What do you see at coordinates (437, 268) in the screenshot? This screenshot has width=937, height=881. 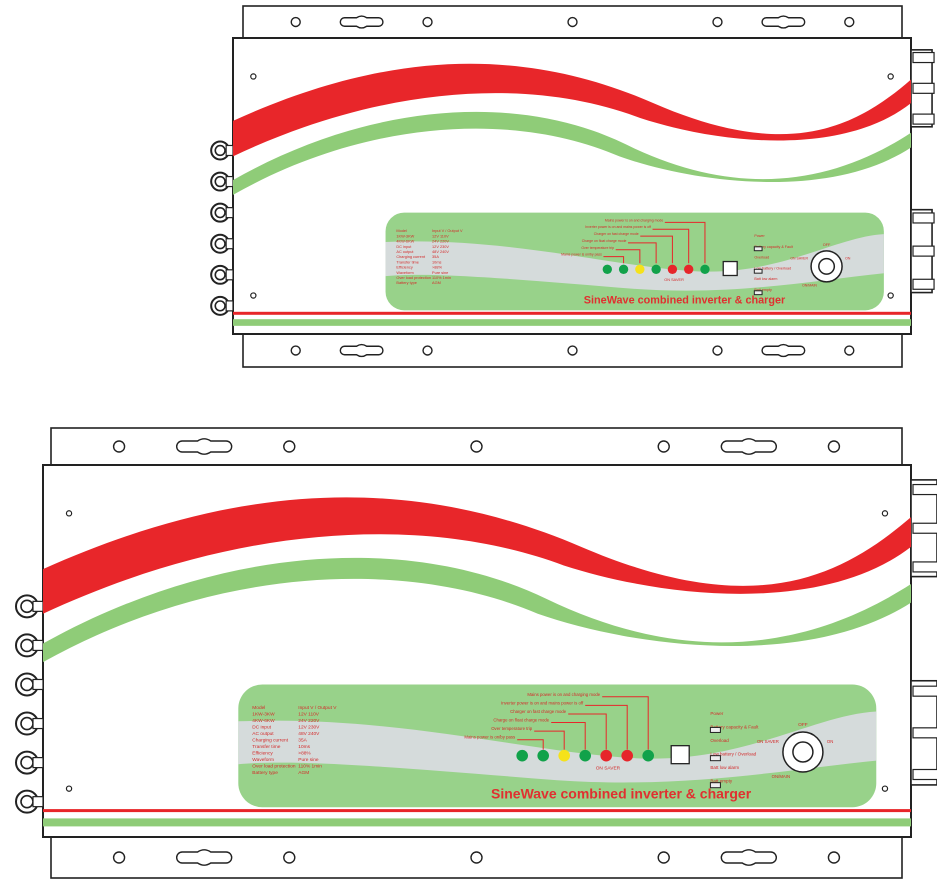 I see `spec-value: >88%` at bounding box center [437, 268].